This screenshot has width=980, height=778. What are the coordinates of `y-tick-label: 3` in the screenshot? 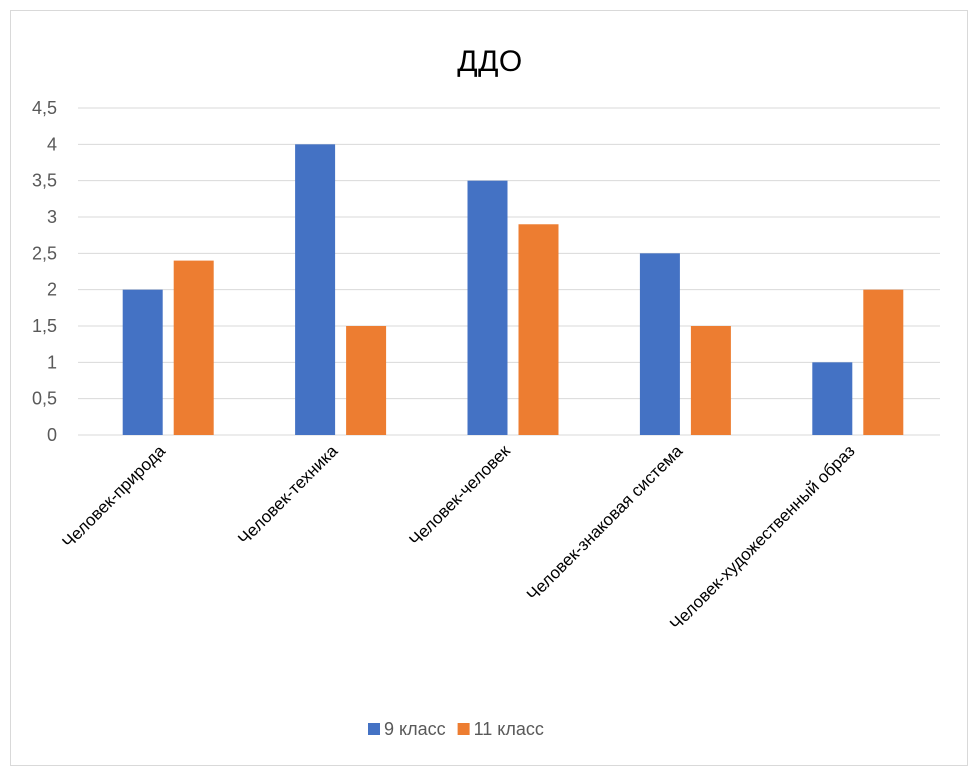 It's located at (52, 217).